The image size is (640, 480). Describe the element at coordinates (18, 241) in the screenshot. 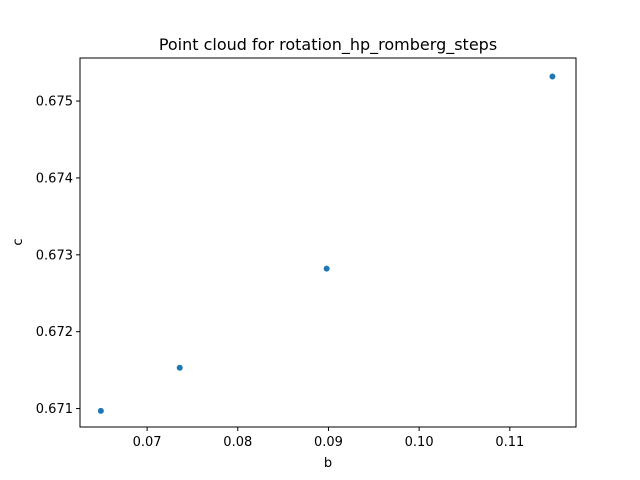

I see `y-axis-label: c` at that location.